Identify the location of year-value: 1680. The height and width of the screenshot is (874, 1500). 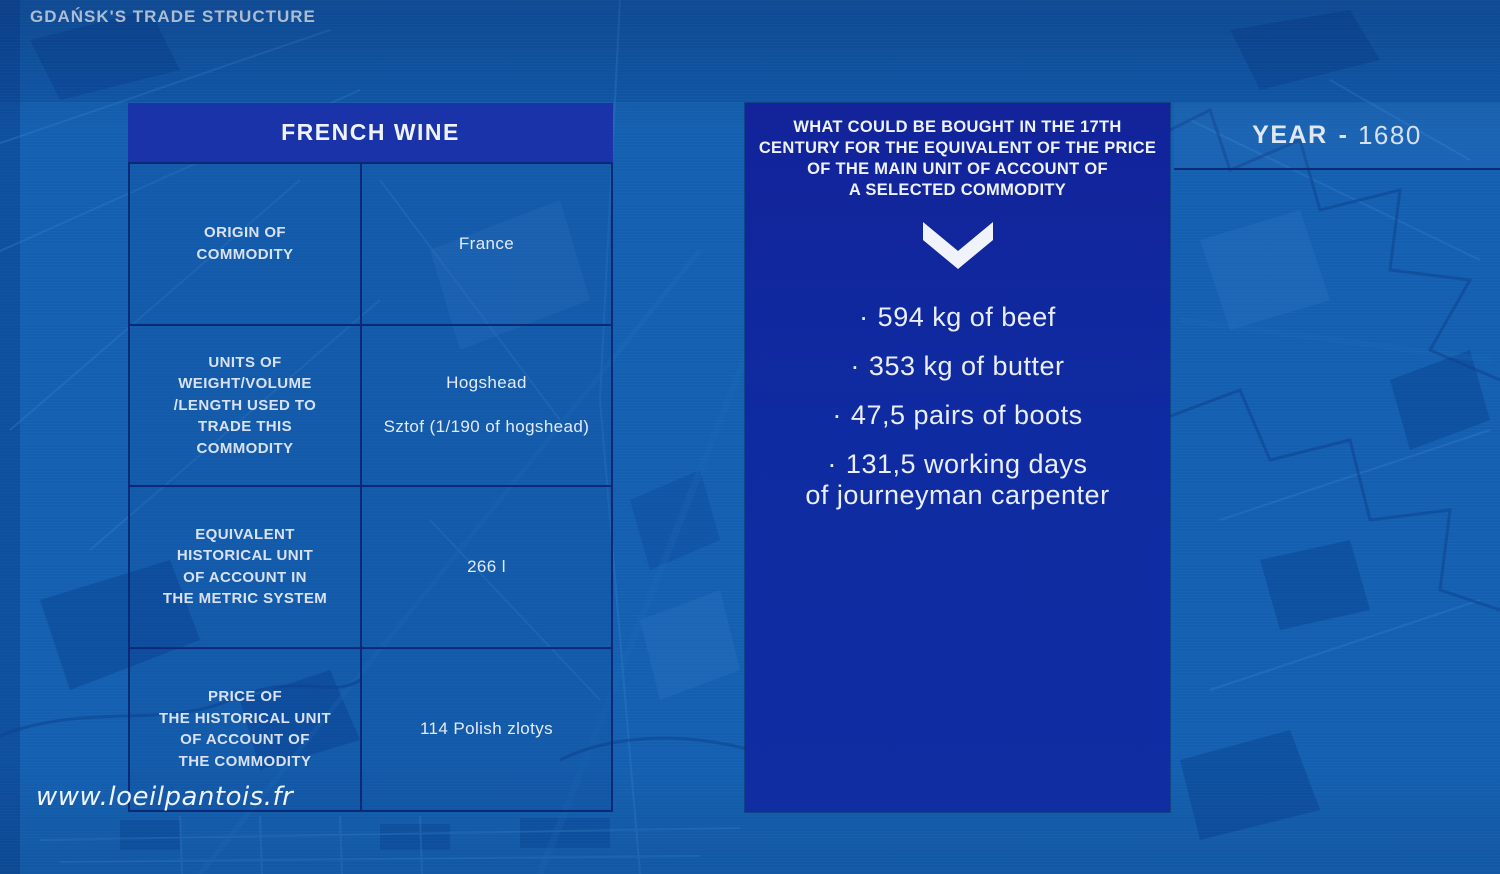
(1389, 135).